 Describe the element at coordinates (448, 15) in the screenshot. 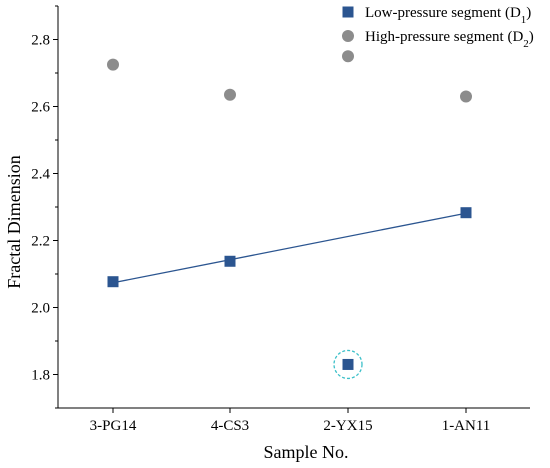

I see `legend-entry-label: Low-pressure segment (D1)` at that location.